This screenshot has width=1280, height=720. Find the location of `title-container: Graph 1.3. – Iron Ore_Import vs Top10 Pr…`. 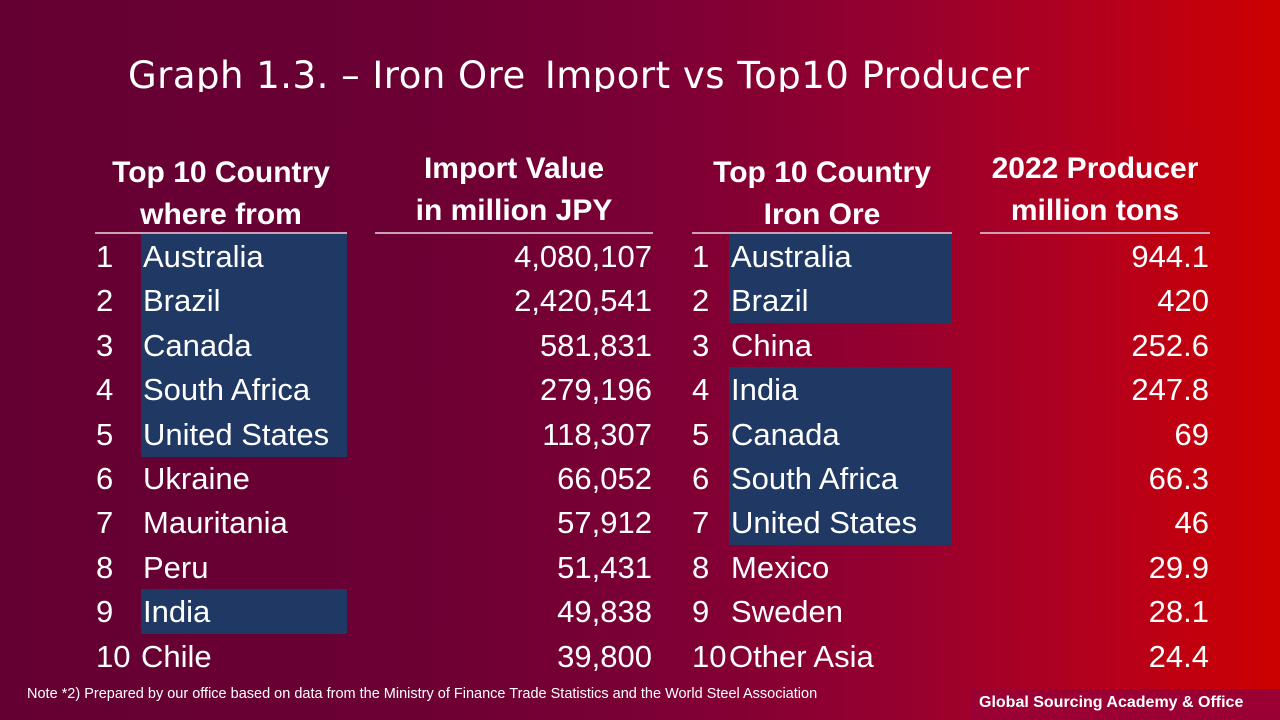

title-container: Graph 1.3. – Iron Ore_Import vs Top10 Pr… is located at coordinates (640, 71).